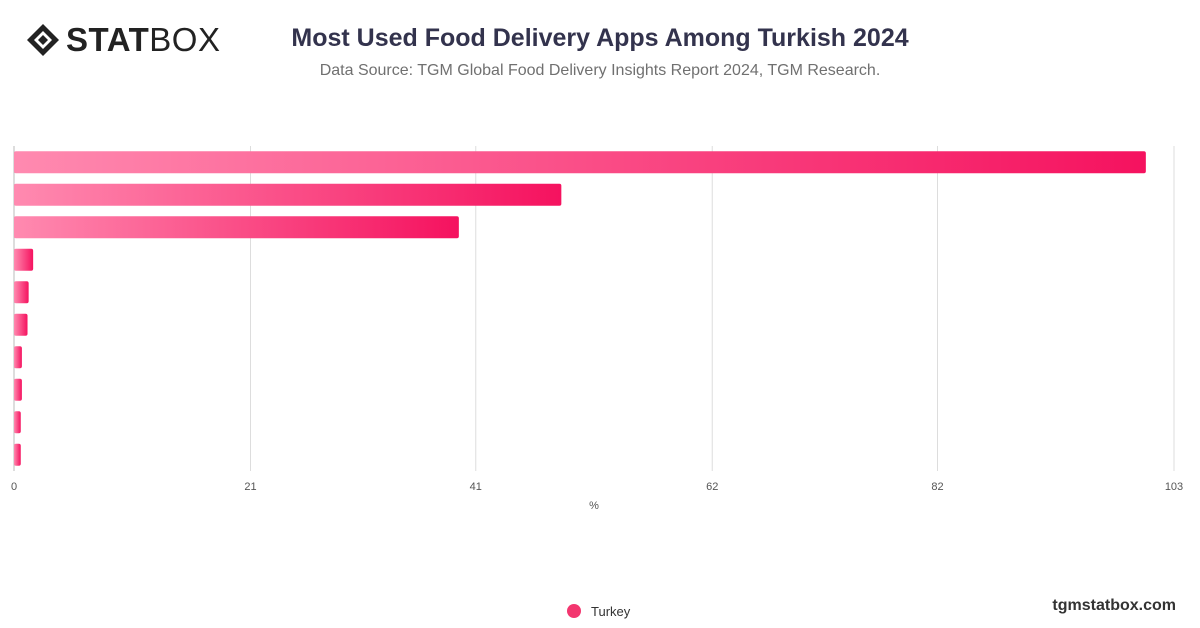  What do you see at coordinates (14, 487) in the screenshot?
I see `x-tick-label: 0` at bounding box center [14, 487].